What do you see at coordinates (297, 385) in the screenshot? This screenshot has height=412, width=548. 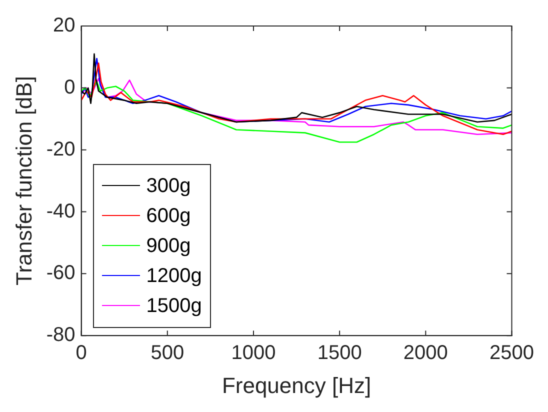 I see `x-axis-title: Frequency [Hz]` at bounding box center [297, 385].